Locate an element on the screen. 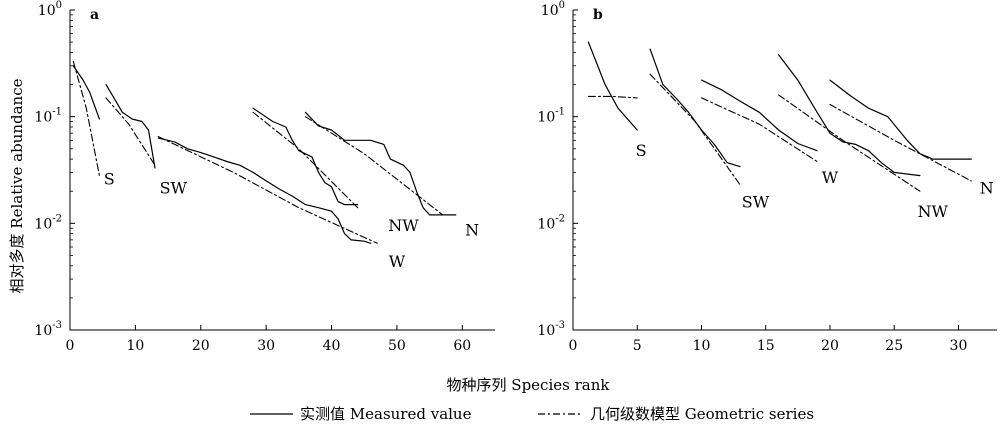  x-tick-label: 50 is located at coordinates (397, 346).